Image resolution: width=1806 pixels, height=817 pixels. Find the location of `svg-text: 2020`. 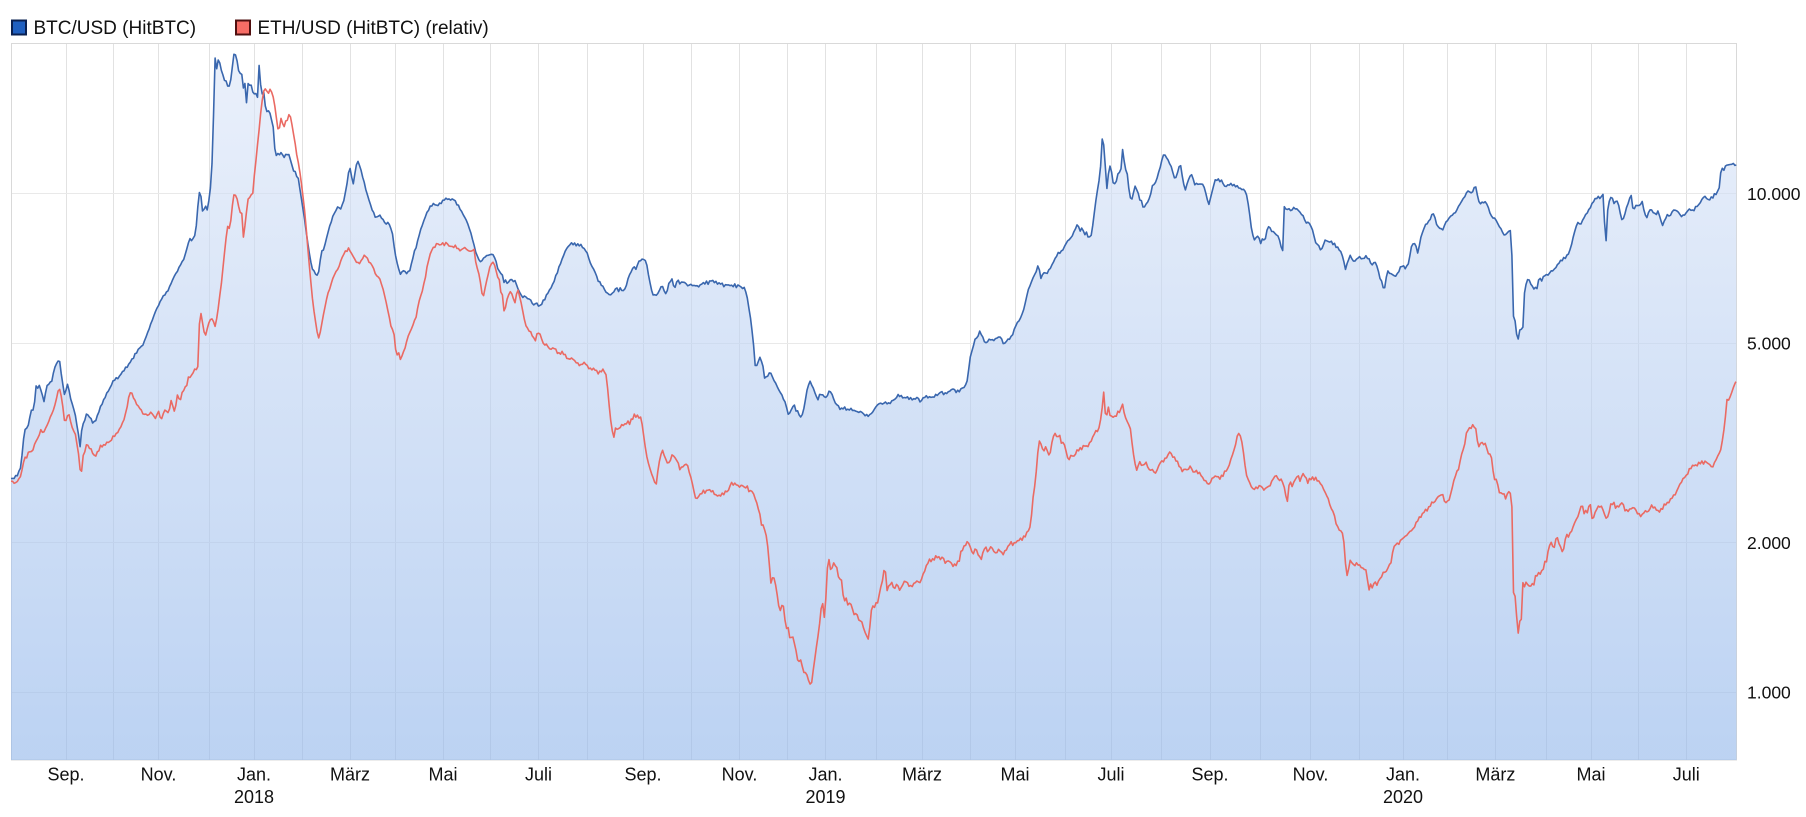

svg-text: 2020 is located at coordinates (1403, 797).